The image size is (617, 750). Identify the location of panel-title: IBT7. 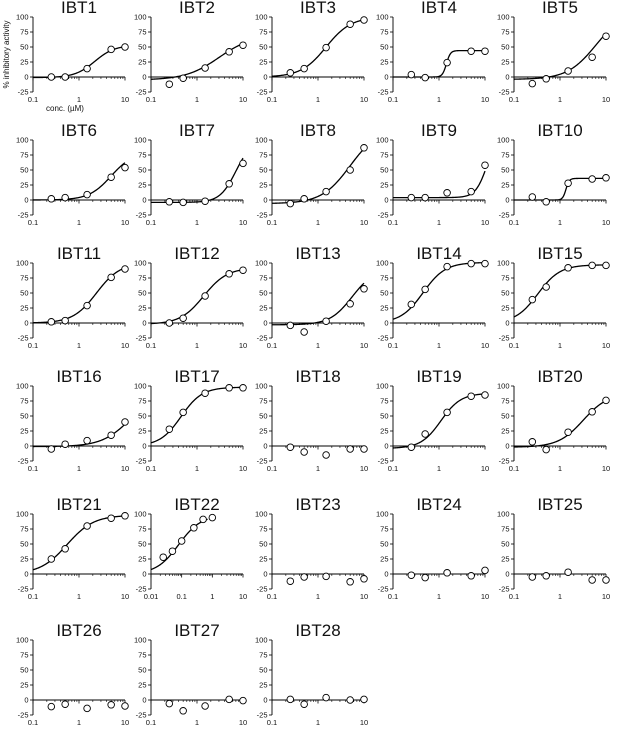
(197, 130).